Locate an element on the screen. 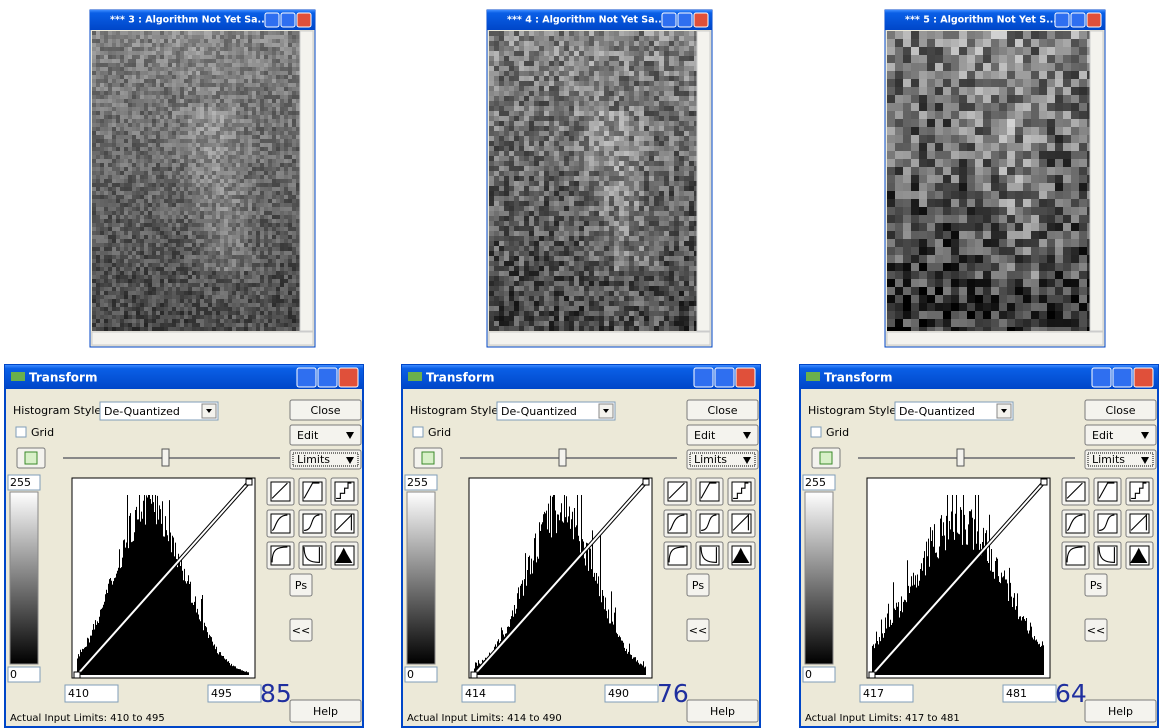 This screenshot has height=728, width=1160. grid-checkbox is located at coordinates (21, 432).